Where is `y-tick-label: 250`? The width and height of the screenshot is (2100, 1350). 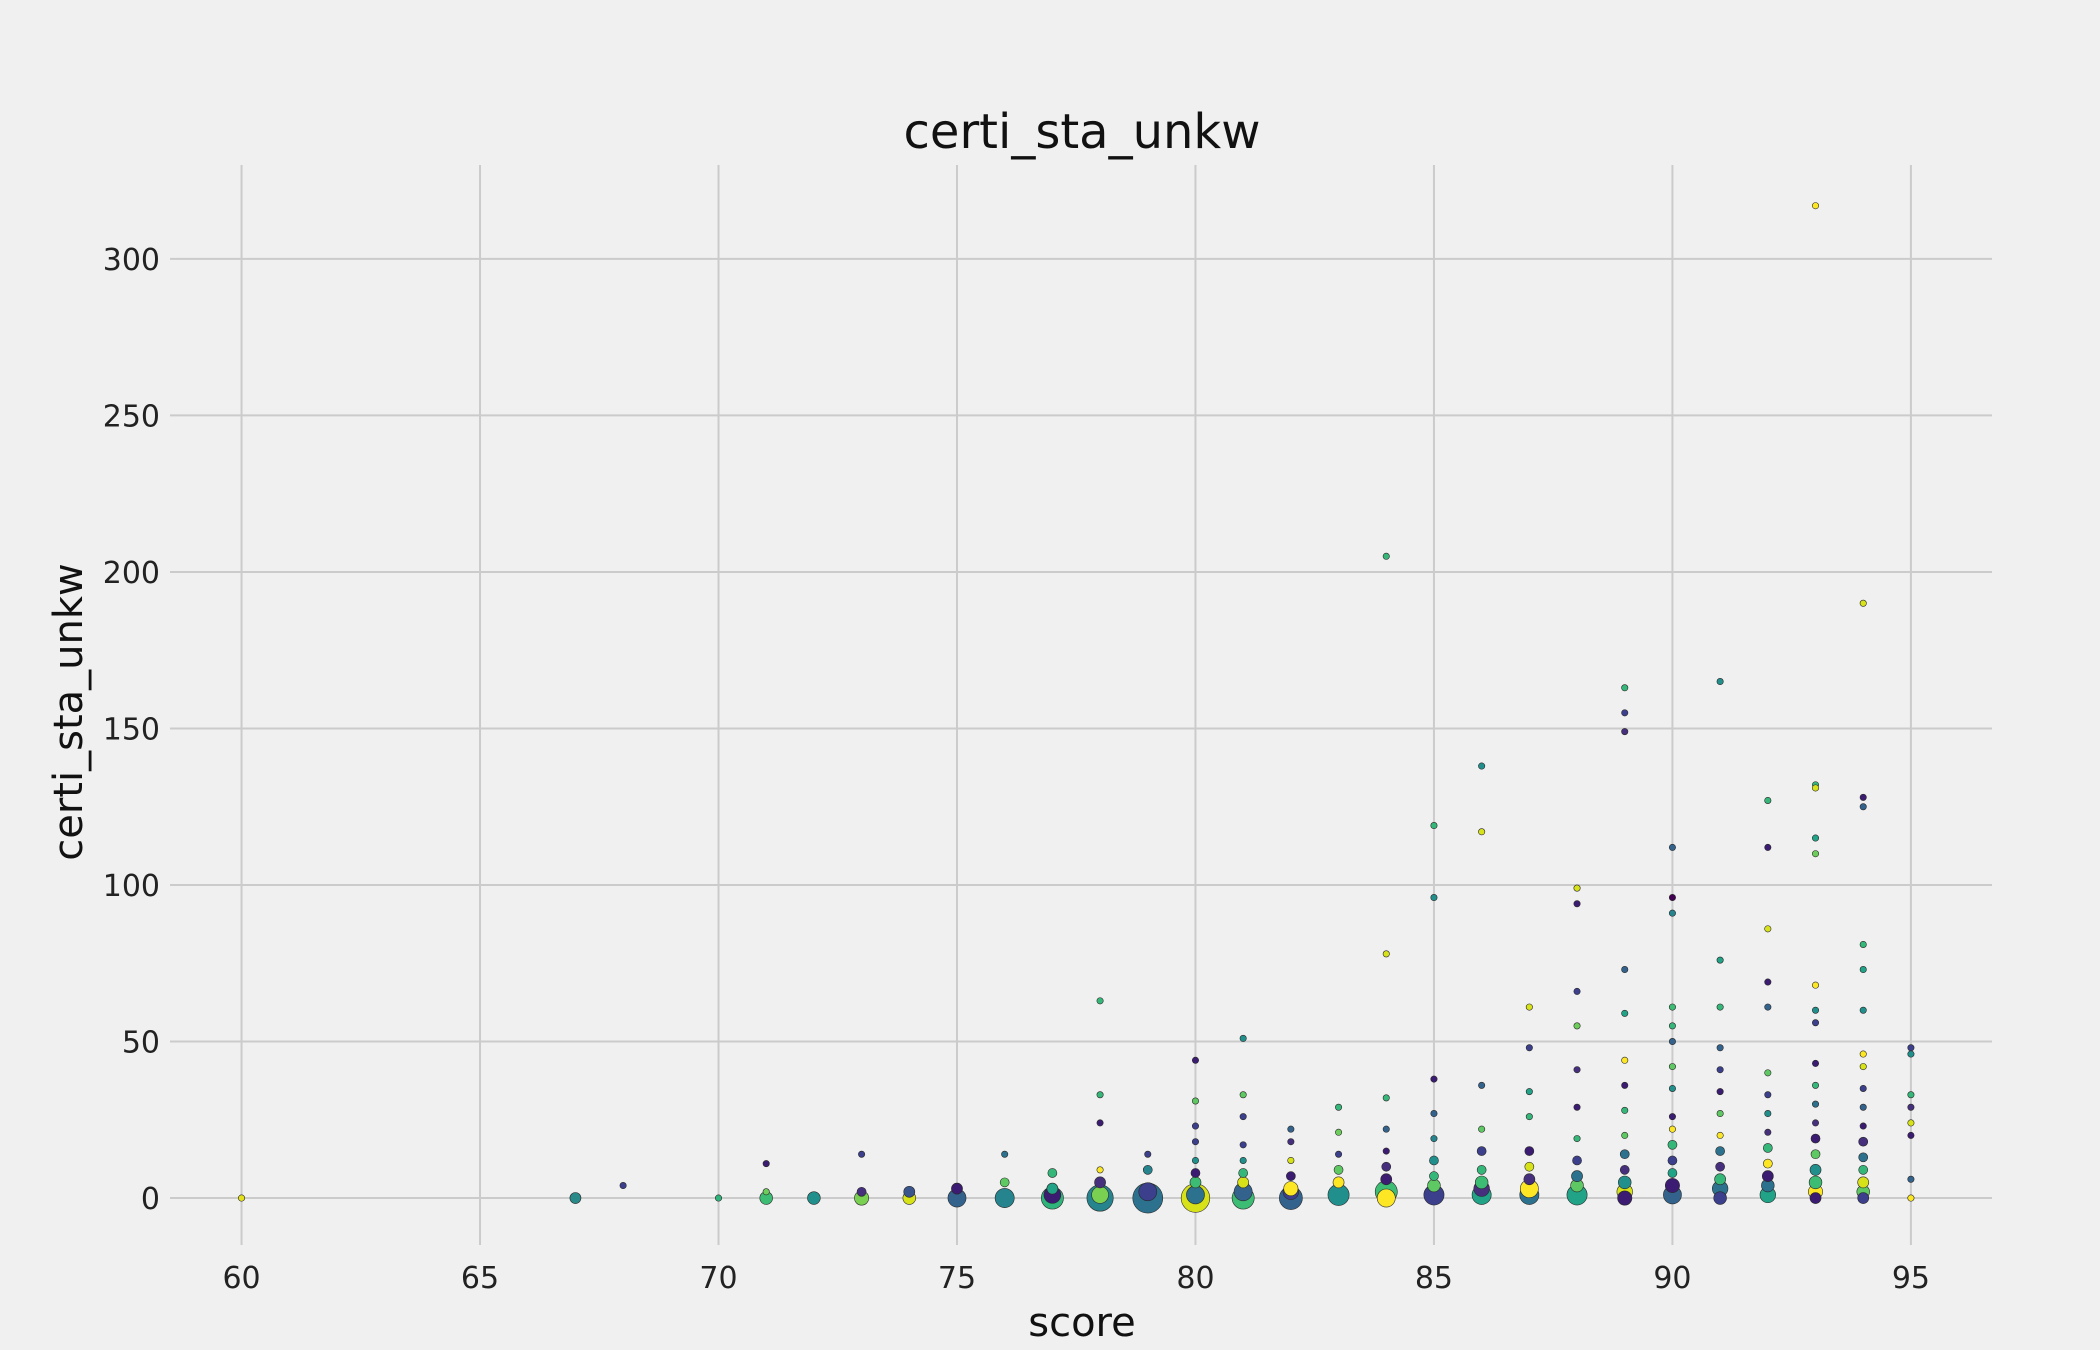
y-tick-label: 250 is located at coordinates (131, 416).